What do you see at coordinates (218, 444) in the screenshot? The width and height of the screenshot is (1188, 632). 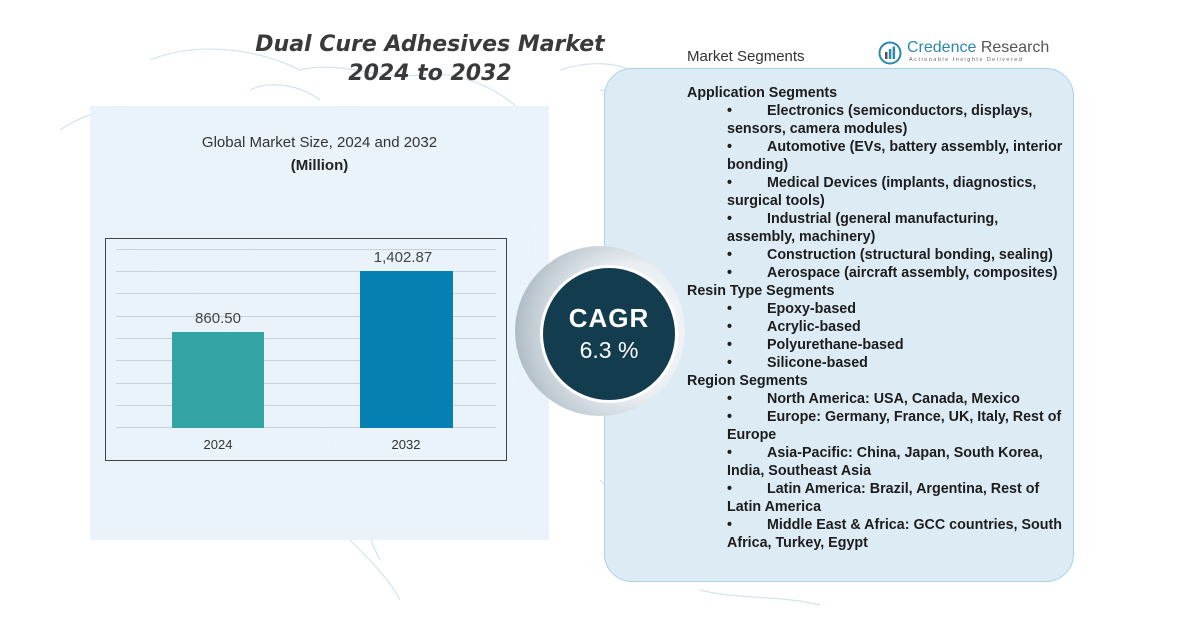 I see `x-label-2024: 2024` at bounding box center [218, 444].